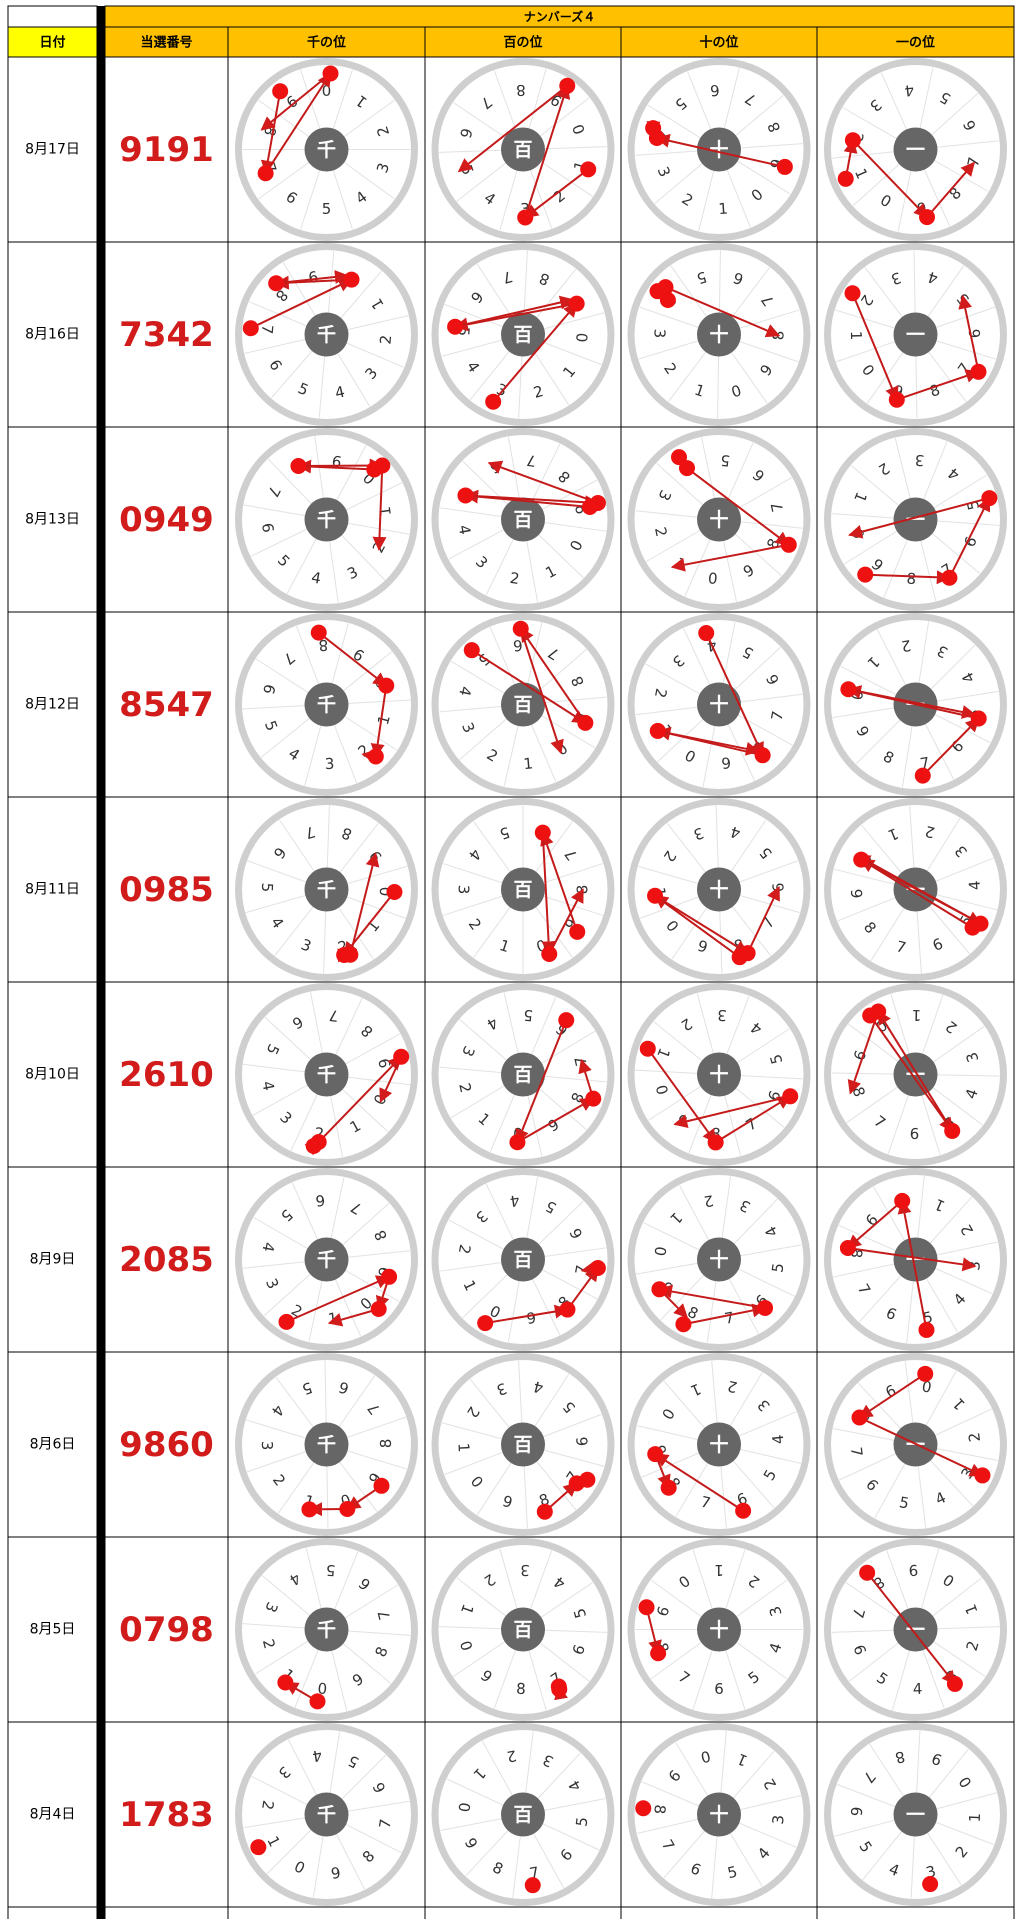 The width and height of the screenshot is (1029, 1919). I want to click on wheel-center-label: 十, so click(718, 1814).